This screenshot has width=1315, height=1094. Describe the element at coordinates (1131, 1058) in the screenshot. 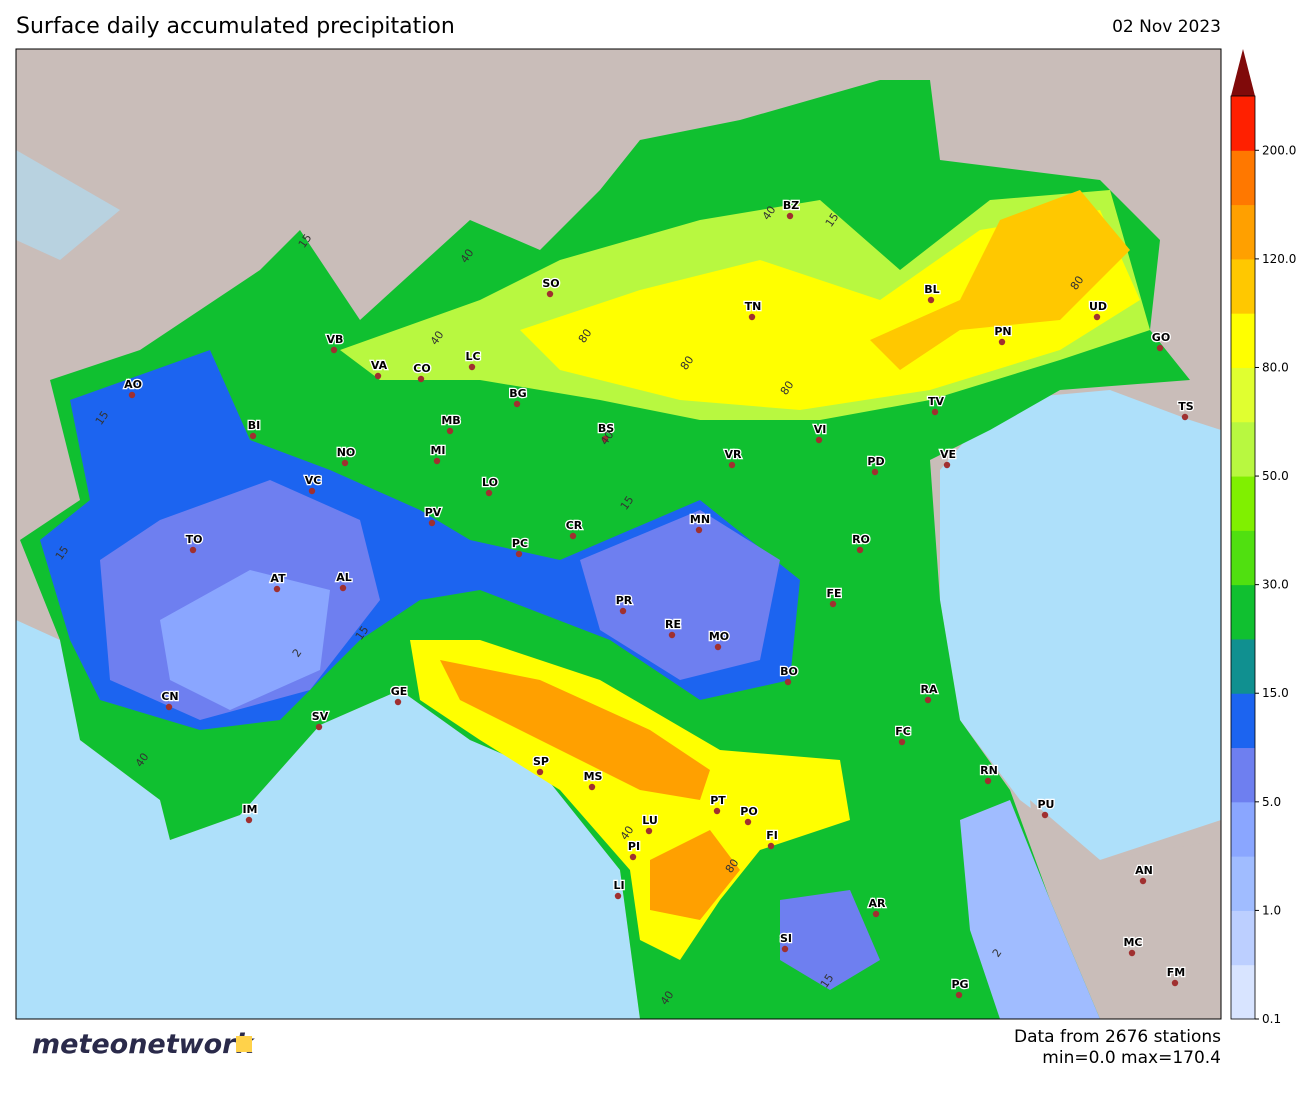

I see `range-note: min=0.0 max=170.4` at that location.